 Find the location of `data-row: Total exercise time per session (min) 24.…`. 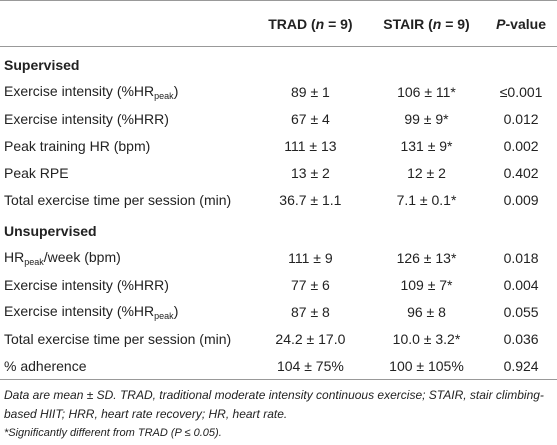

data-row: Total exercise time per session (min) 24.… is located at coordinates (278, 338).